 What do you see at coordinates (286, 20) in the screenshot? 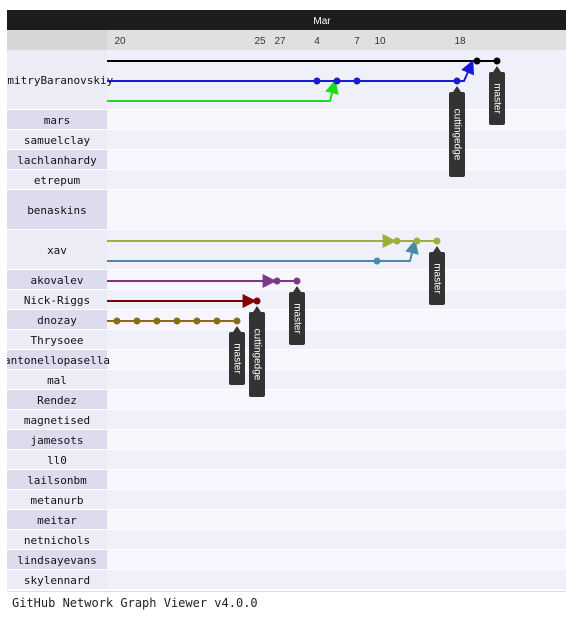
I see `month-header-band` at bounding box center [286, 20].